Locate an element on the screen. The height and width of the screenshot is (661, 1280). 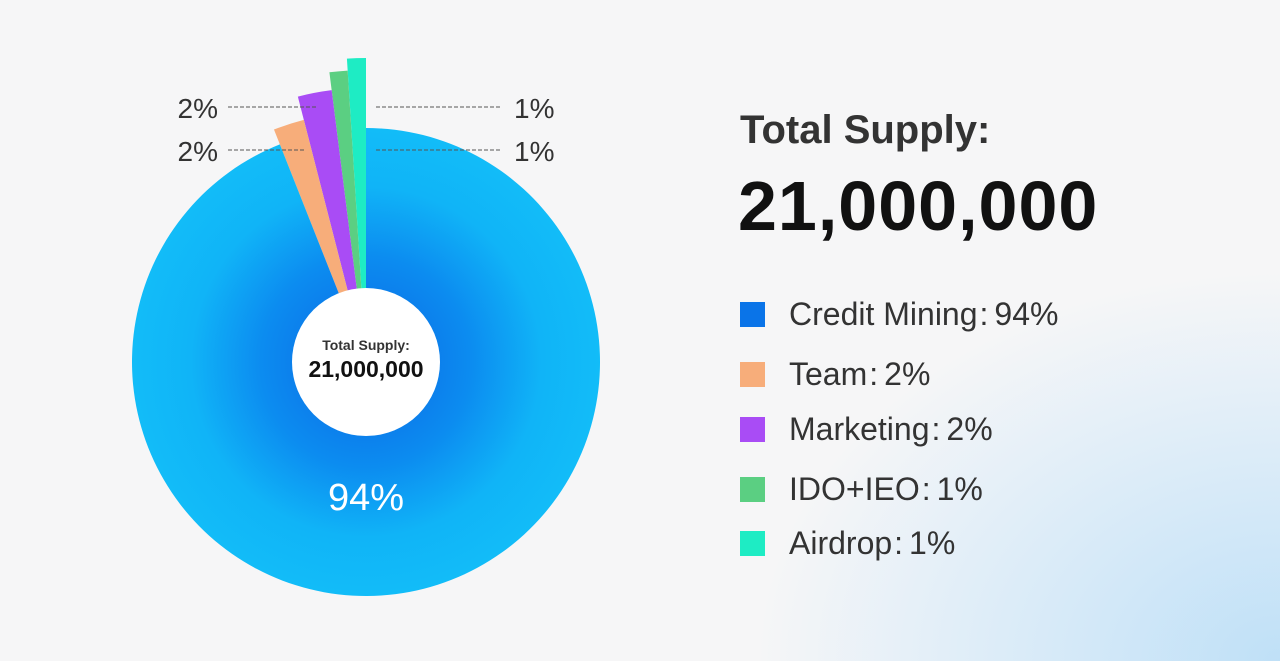
legend-label: Credit Mining is located at coordinates (883, 314).